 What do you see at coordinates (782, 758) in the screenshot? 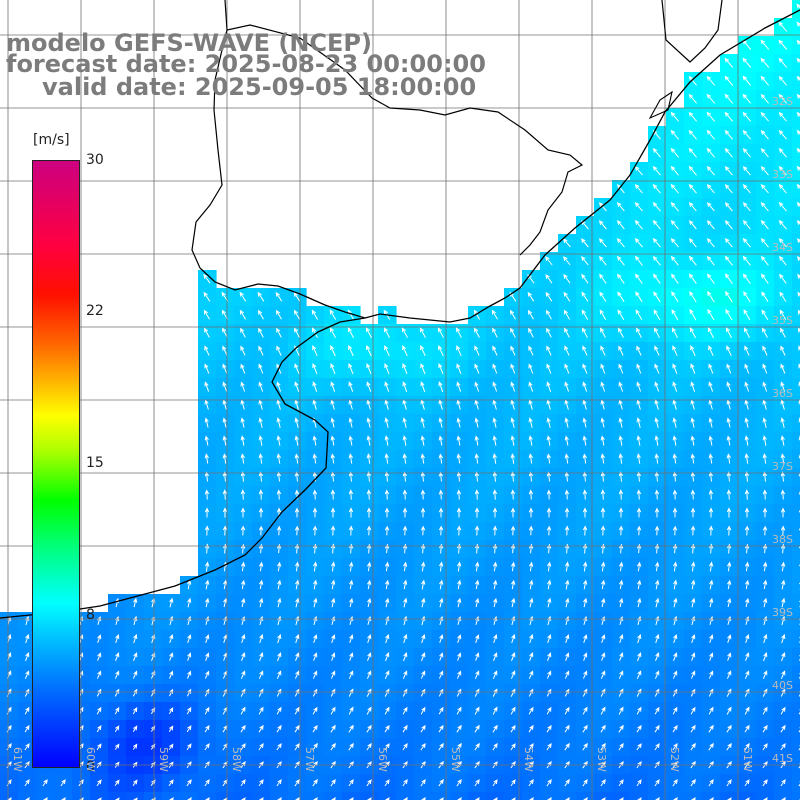
I see `latitude-label: 41S` at bounding box center [782, 758].